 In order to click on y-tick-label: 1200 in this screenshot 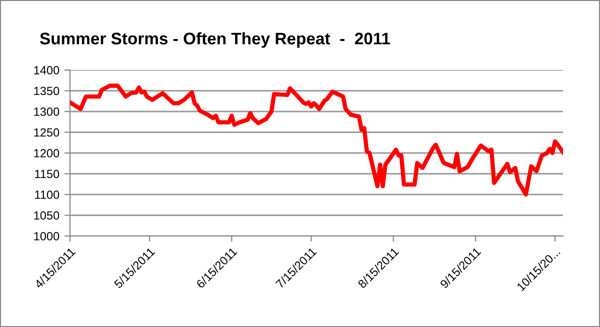, I will do `click(47, 153)`.